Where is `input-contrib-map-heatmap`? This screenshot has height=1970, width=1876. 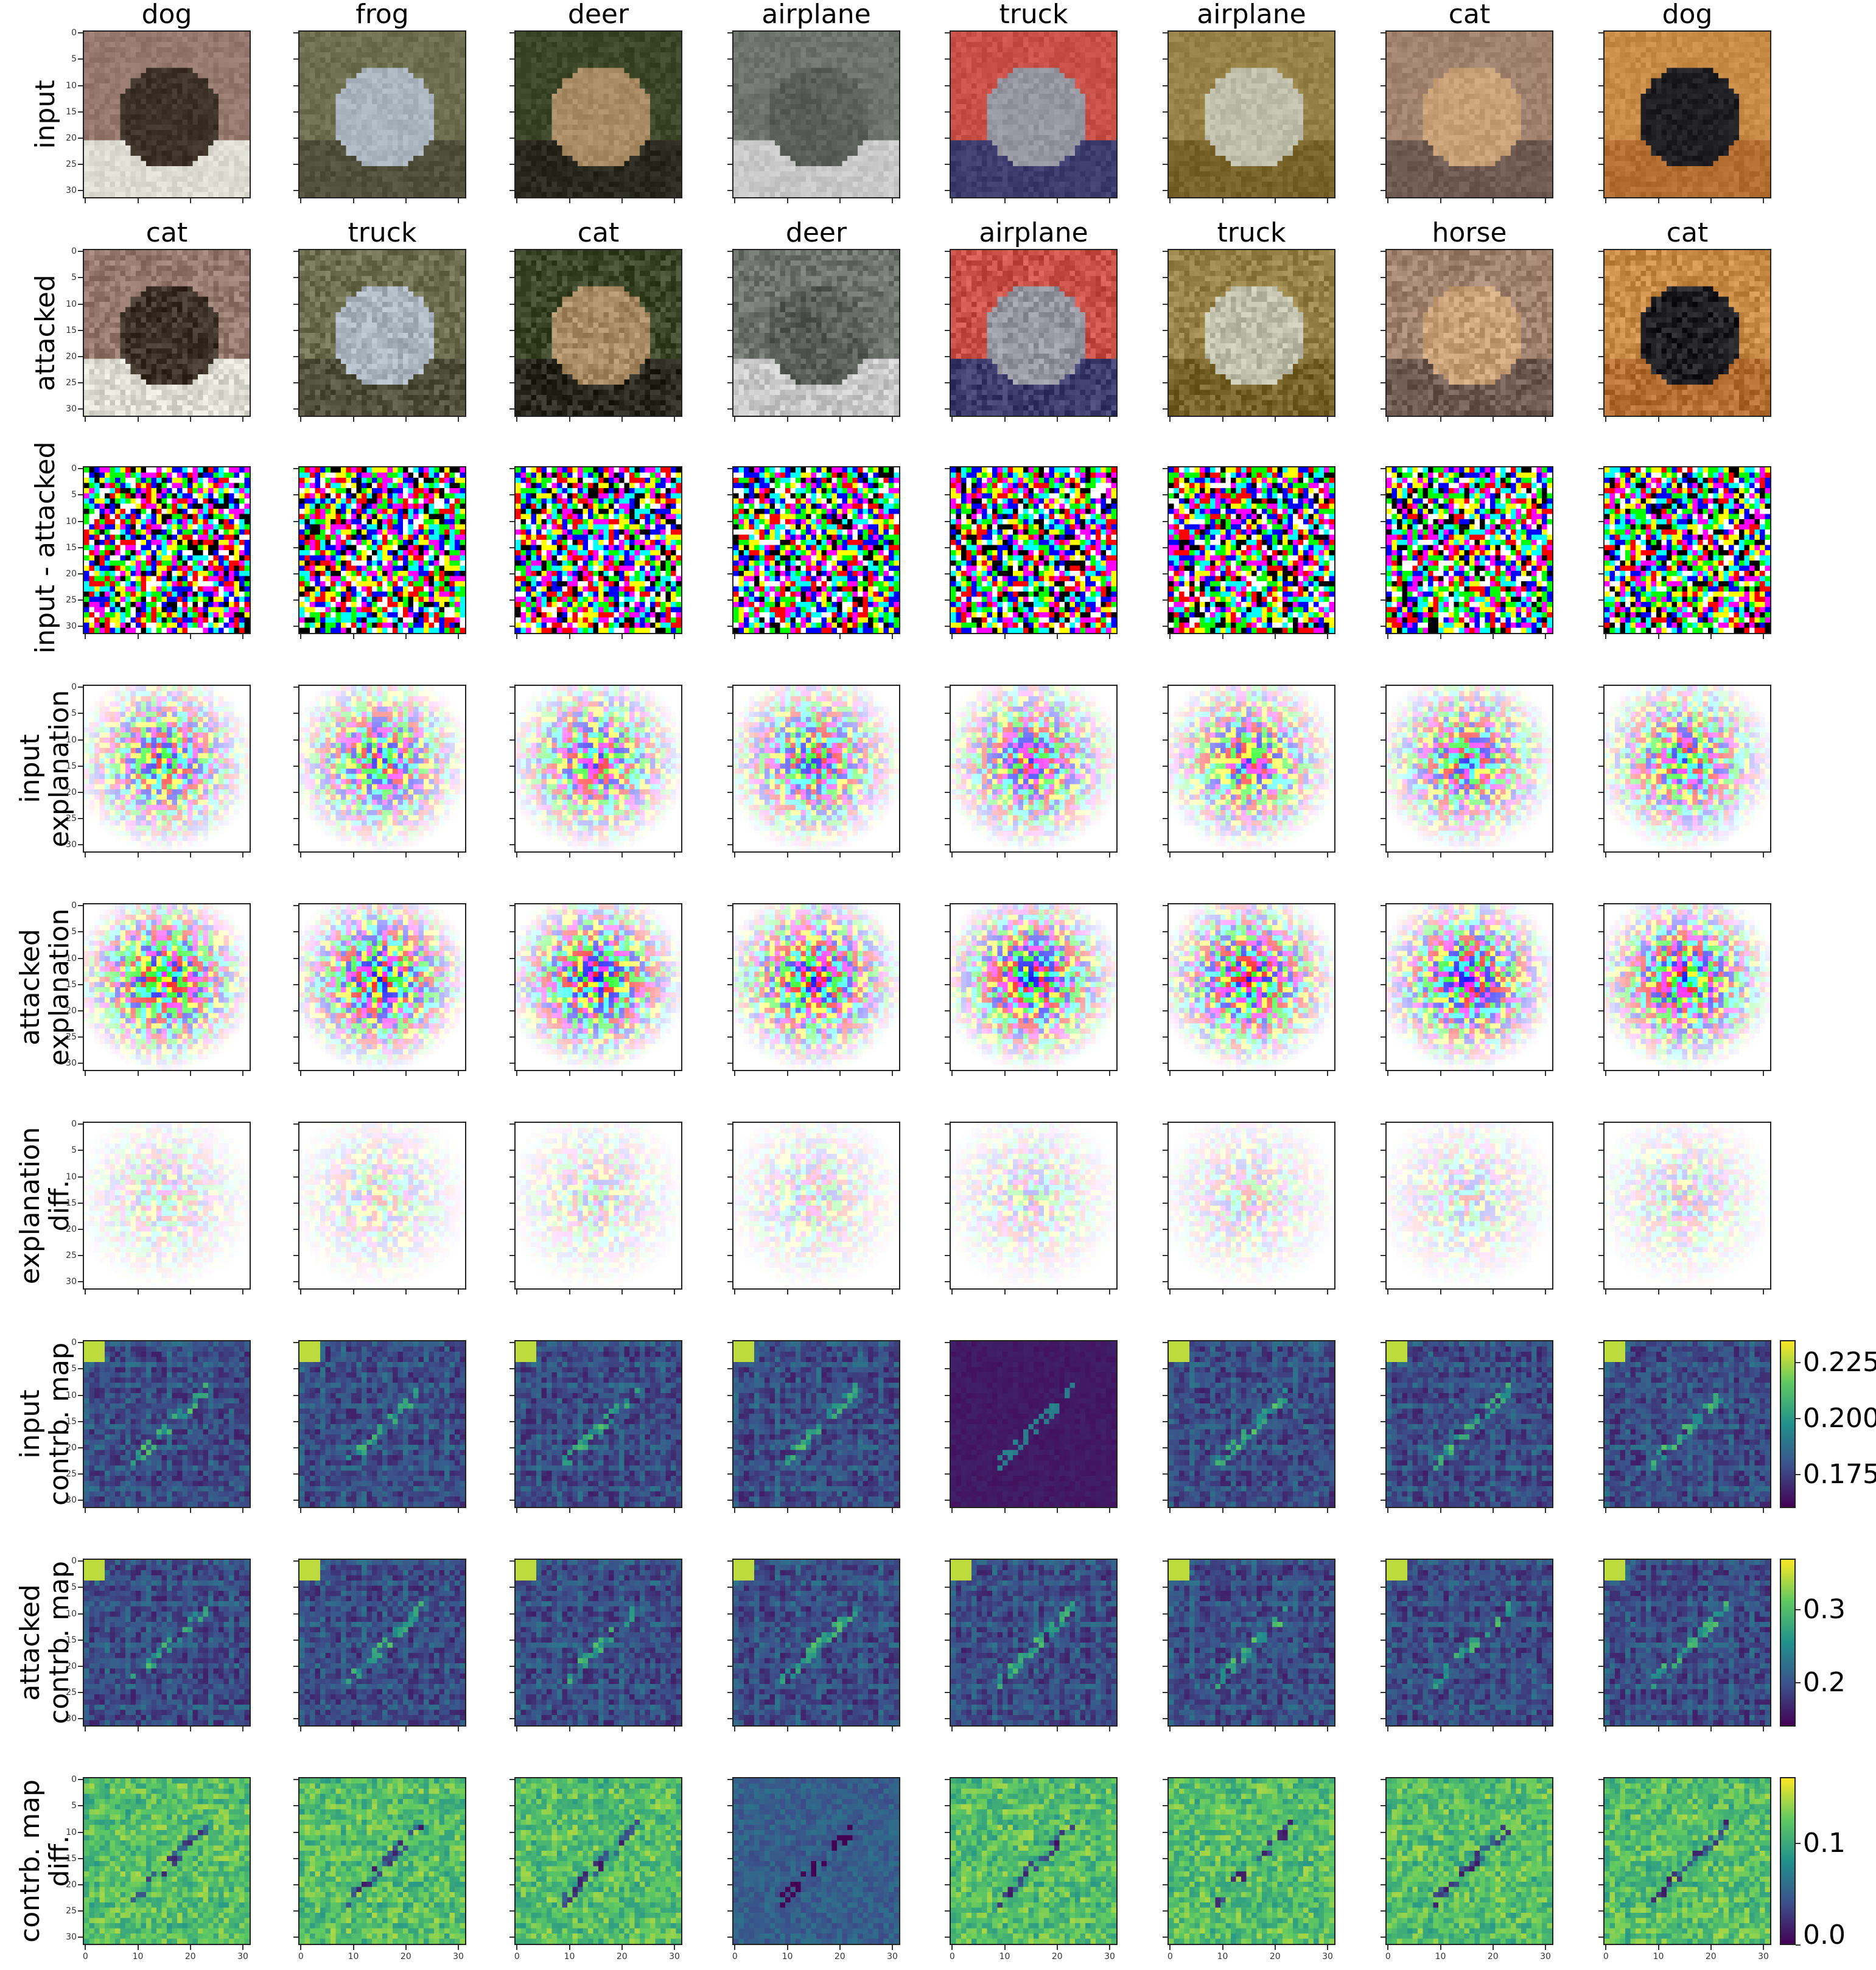 input-contrib-map-heatmap is located at coordinates (382, 1424).